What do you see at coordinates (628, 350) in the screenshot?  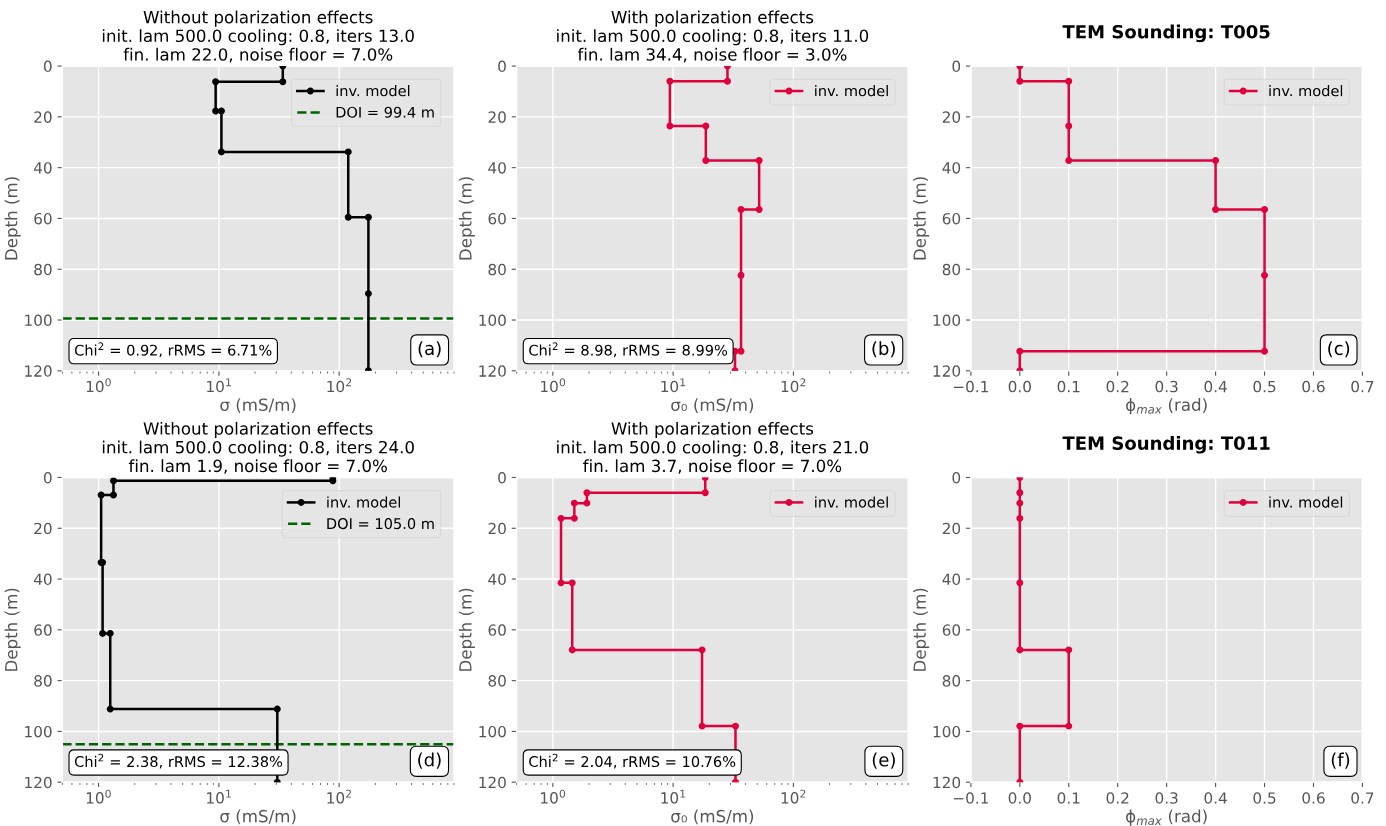 I see `annotation: Chi$^{2}$ = 8.98, rRMS = 8.99%` at bounding box center [628, 350].